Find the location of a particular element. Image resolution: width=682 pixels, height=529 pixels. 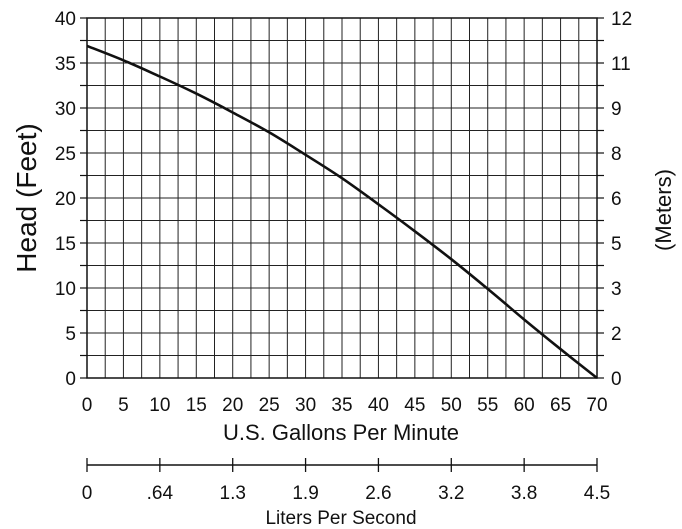

secondary-x-tick-label: 3.8 is located at coordinates (524, 493).